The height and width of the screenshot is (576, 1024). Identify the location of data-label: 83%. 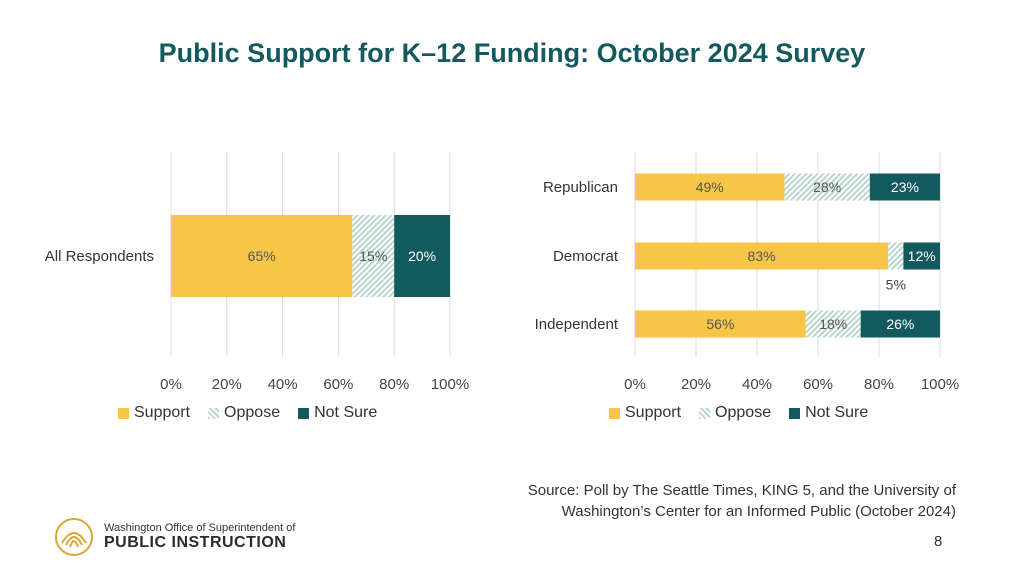
(762, 256).